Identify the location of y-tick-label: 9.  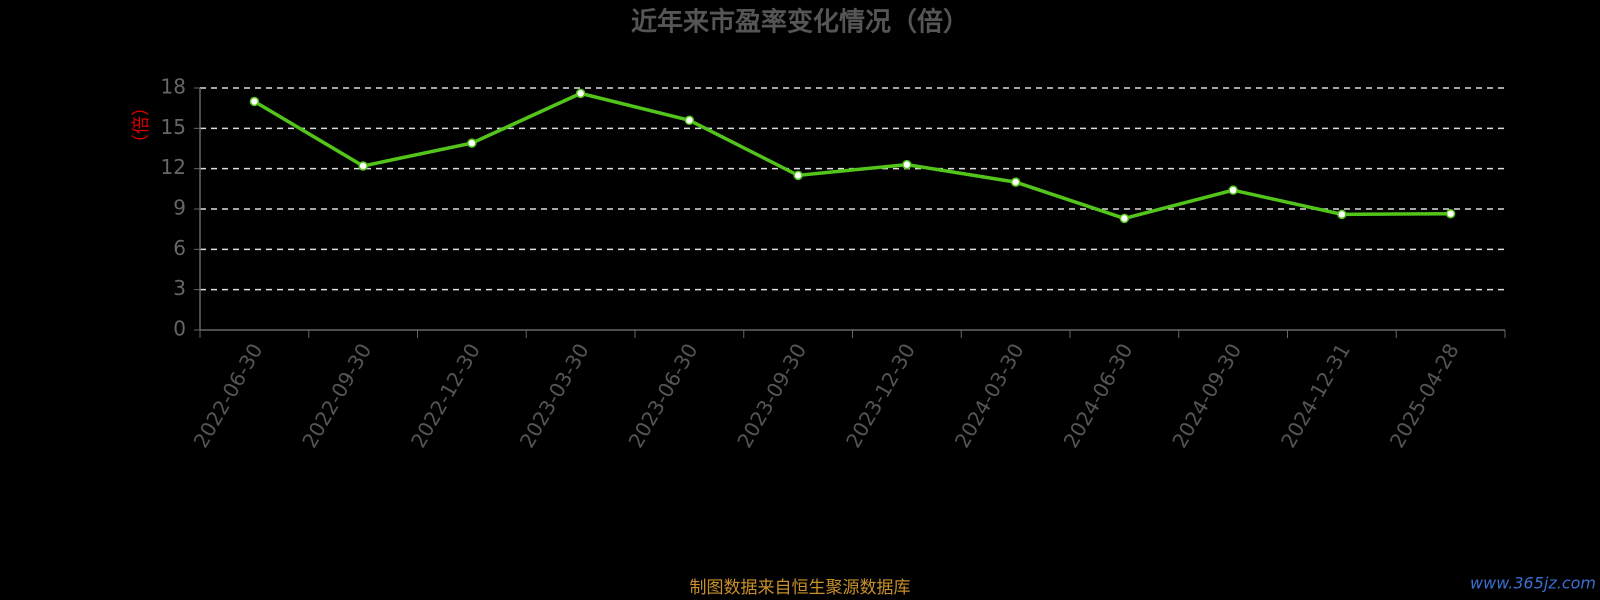
(179, 208).